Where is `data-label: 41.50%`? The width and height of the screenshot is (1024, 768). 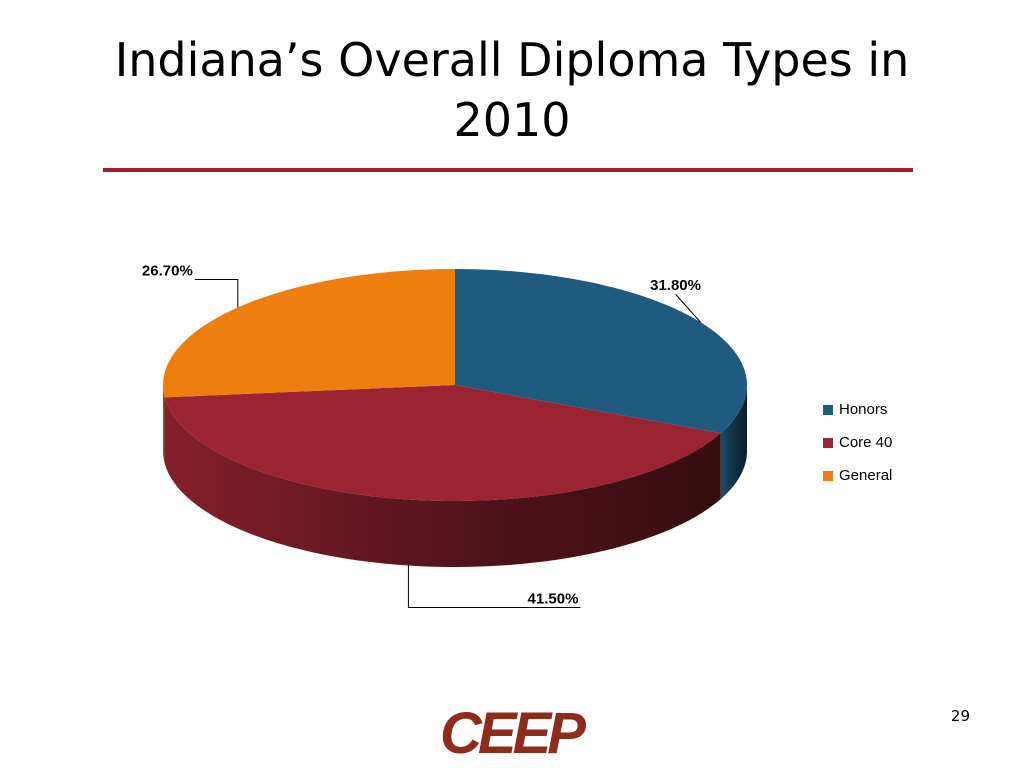 data-label: 41.50% is located at coordinates (553, 598).